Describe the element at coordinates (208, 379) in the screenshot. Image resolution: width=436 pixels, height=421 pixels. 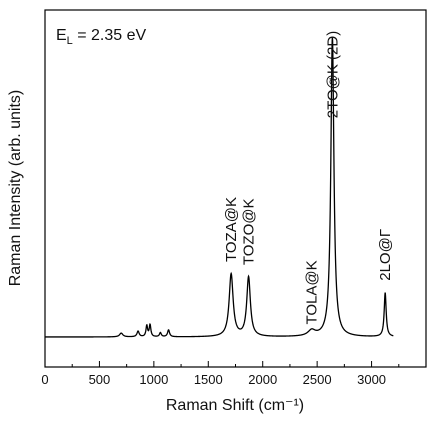
I see `x-tick-label: 1500` at that location.